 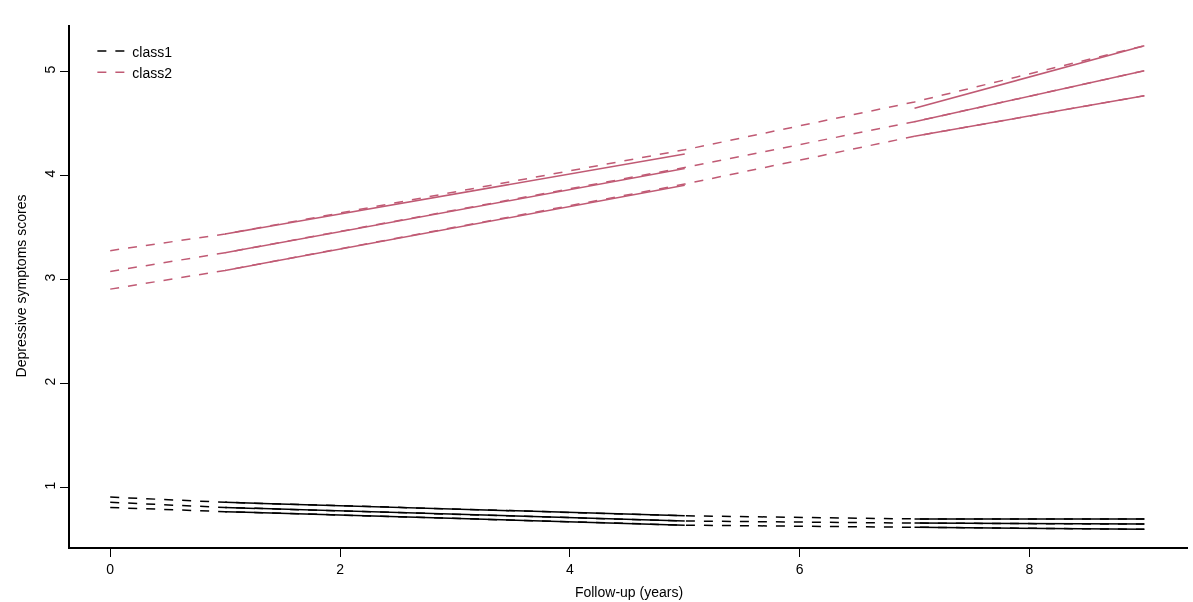 What do you see at coordinates (49, 277) in the screenshot?
I see `y-tick-label: 3` at bounding box center [49, 277].